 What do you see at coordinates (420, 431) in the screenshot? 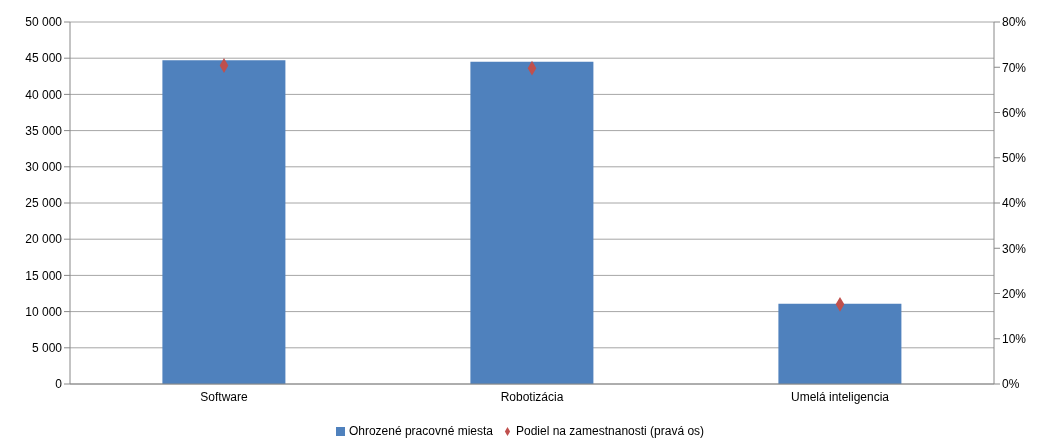
I see `legend-label: Ohrozené pracovné miesta` at bounding box center [420, 431].